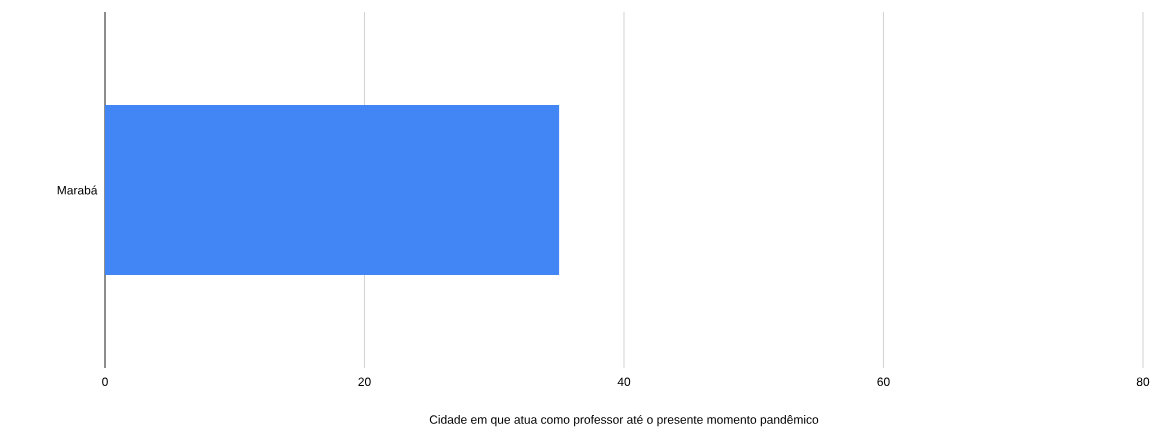 The image size is (1167, 448). Describe the element at coordinates (77, 190) in the screenshot. I see `y-tick-label: Marabá` at that location.